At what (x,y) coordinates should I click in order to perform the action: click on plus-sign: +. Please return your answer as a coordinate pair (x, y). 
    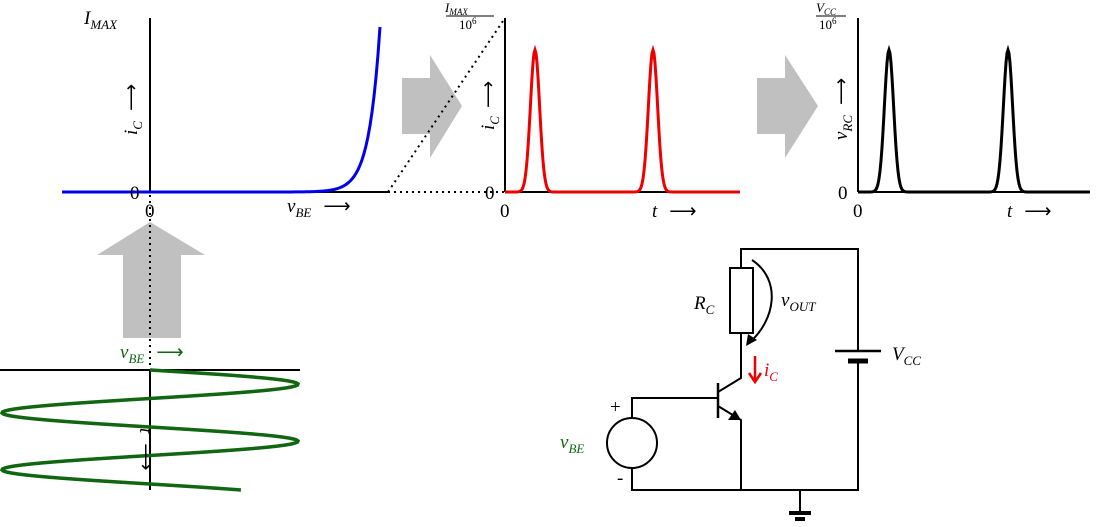
    Looking at the image, I should click on (615, 407).